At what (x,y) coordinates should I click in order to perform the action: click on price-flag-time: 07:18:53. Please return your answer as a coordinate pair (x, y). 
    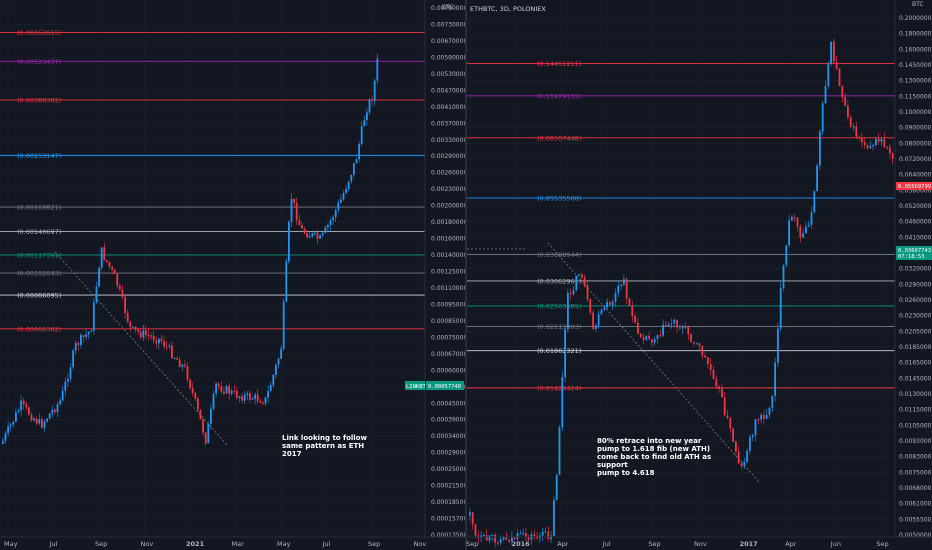
    Looking at the image, I should click on (911, 257).